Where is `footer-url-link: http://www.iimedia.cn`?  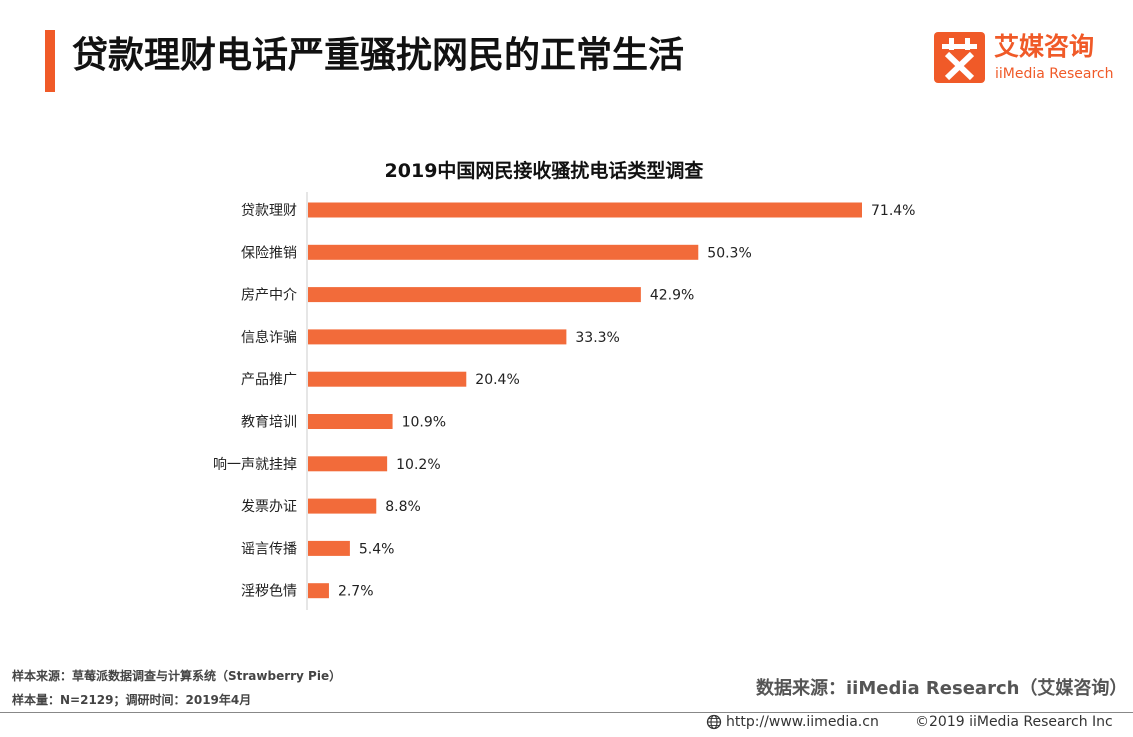 footer-url-link: http://www.iimedia.cn is located at coordinates (792, 722).